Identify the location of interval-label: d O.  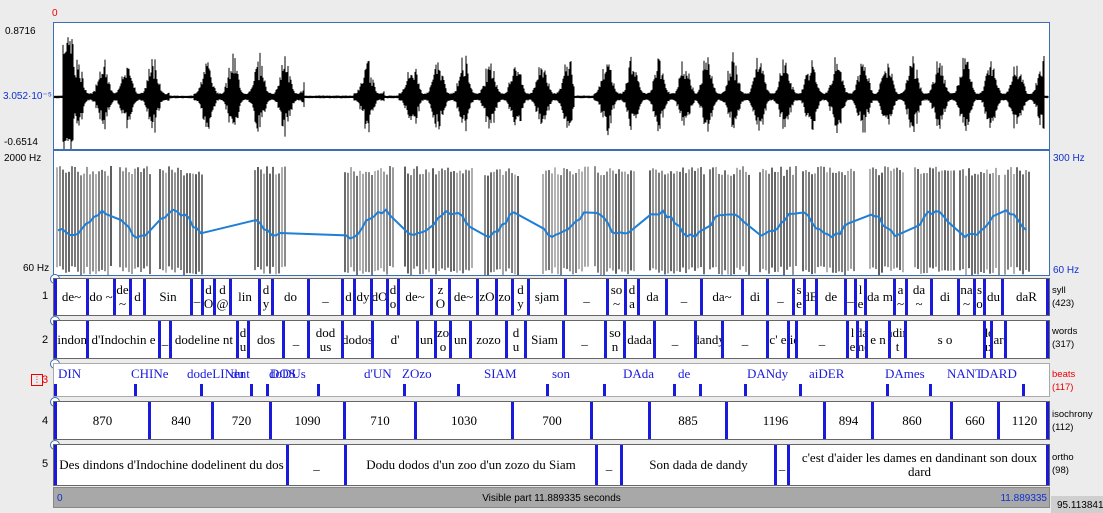
(208, 297).